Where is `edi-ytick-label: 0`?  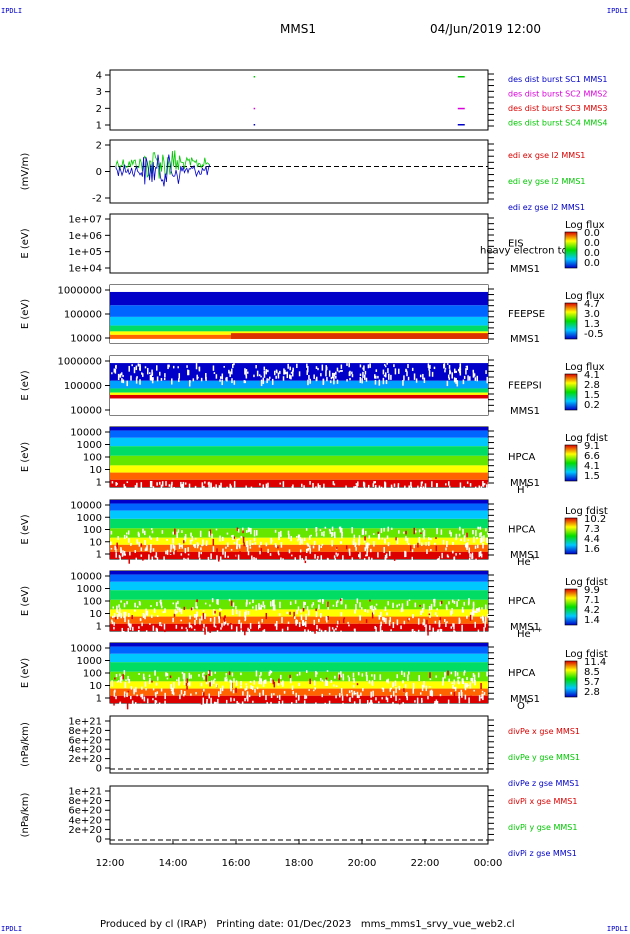
edi-ytick-label: 0 is located at coordinates (99, 172).